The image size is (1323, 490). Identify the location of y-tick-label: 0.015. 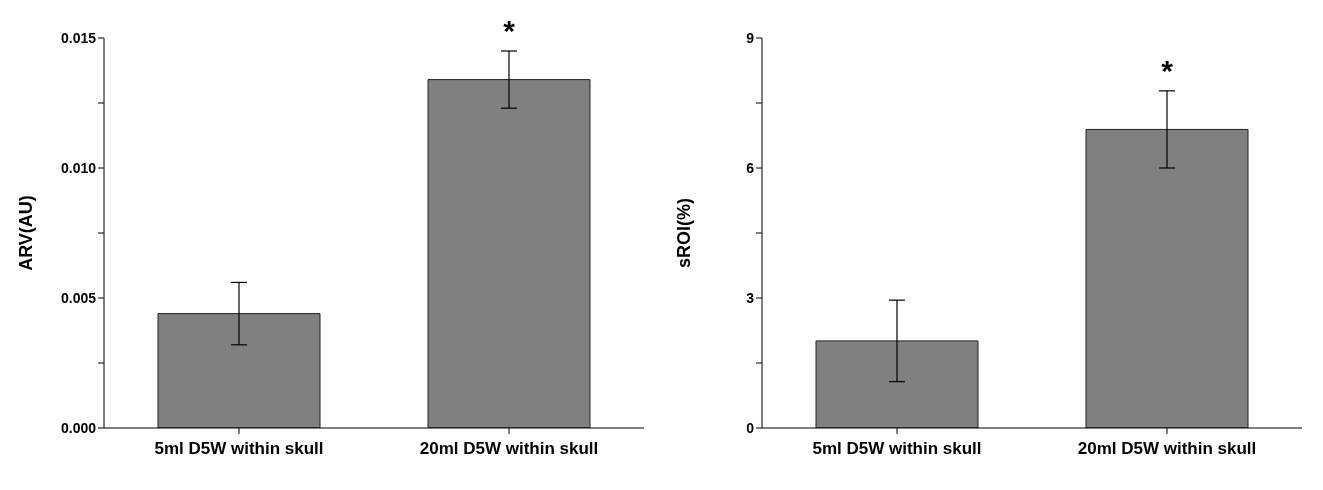
(78, 37).